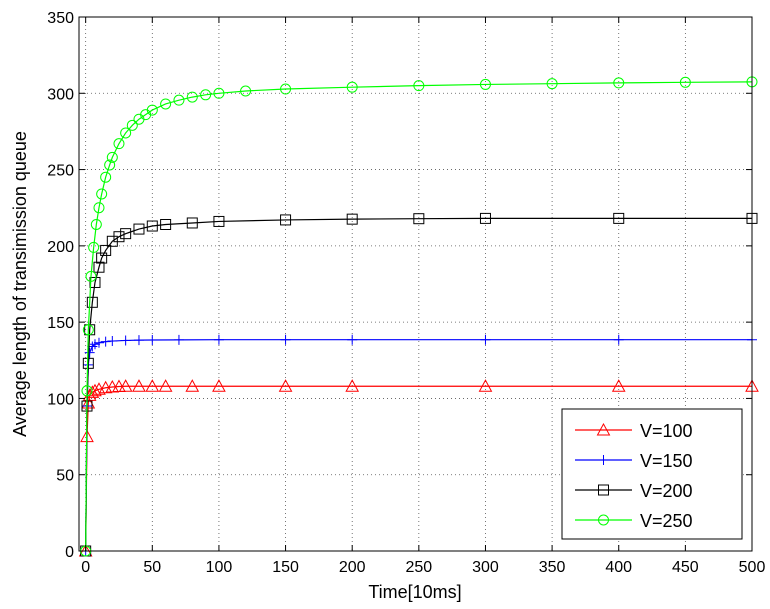 The width and height of the screenshot is (770, 609). Describe the element at coordinates (69, 552) in the screenshot. I see `y-tick-label: 0` at that location.